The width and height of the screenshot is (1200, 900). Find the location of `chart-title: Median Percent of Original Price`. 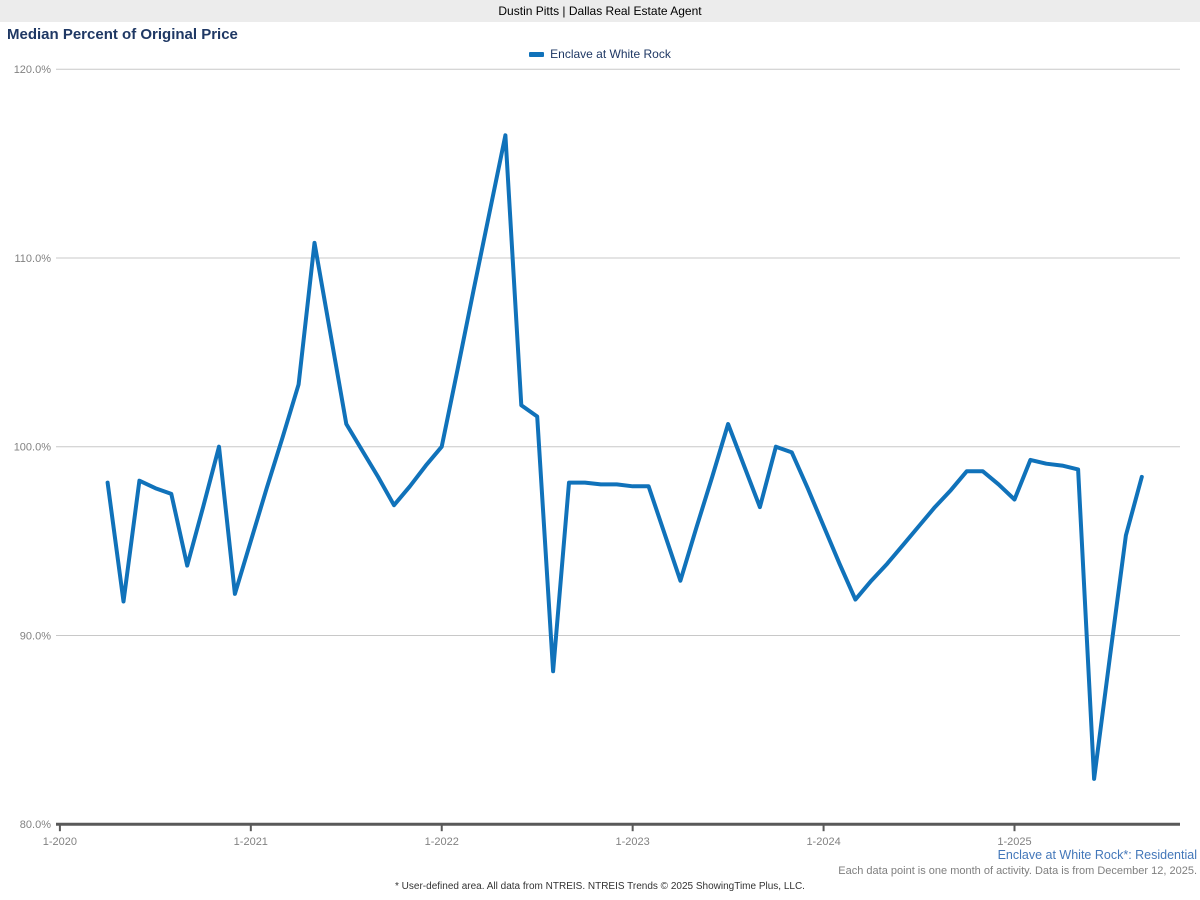

chart-title: Median Percent of Original Price is located at coordinates (122, 34).